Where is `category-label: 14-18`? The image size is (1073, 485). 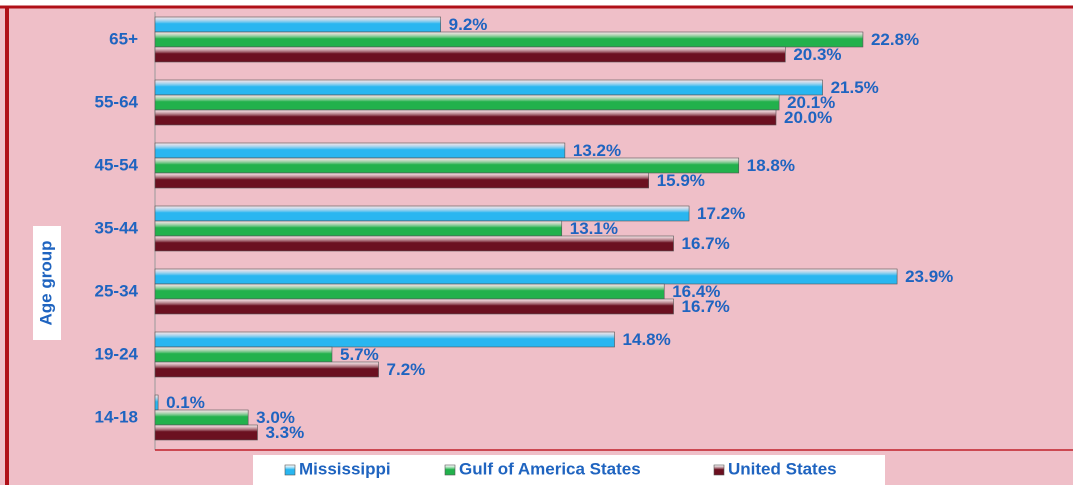 category-label: 14-18 is located at coordinates (116, 416).